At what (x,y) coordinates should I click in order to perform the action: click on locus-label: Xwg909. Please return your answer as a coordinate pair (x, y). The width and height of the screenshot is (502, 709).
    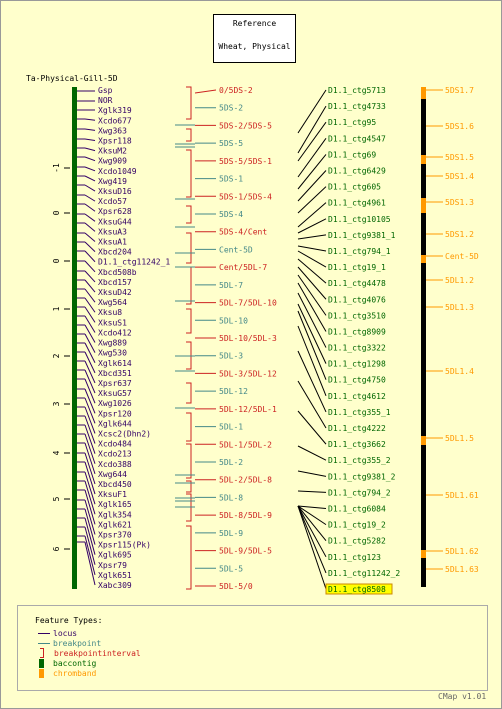
    Looking at the image, I should click on (112, 161).